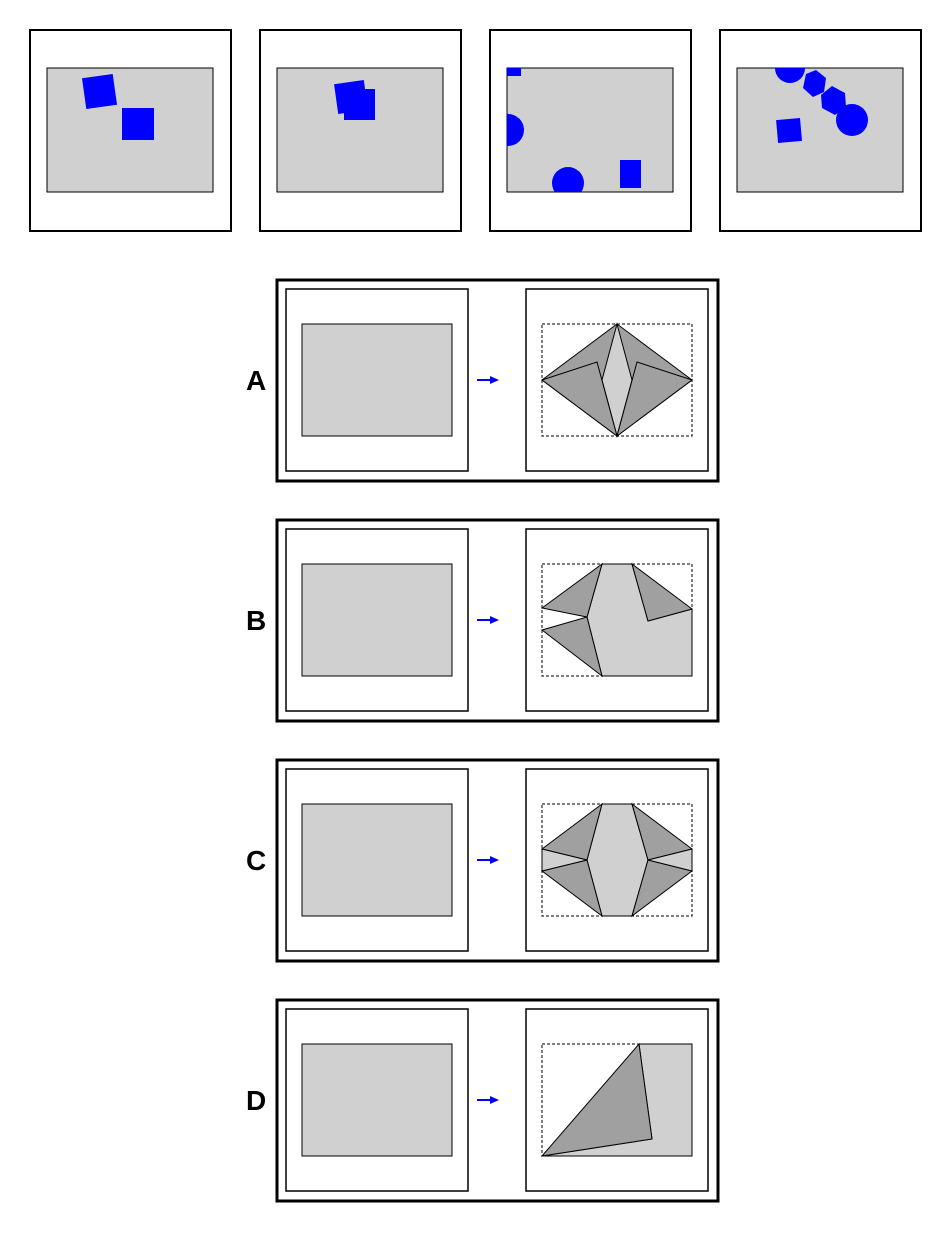 The width and height of the screenshot is (950, 1240). I want to click on option-d: D, so click(483, 1100).